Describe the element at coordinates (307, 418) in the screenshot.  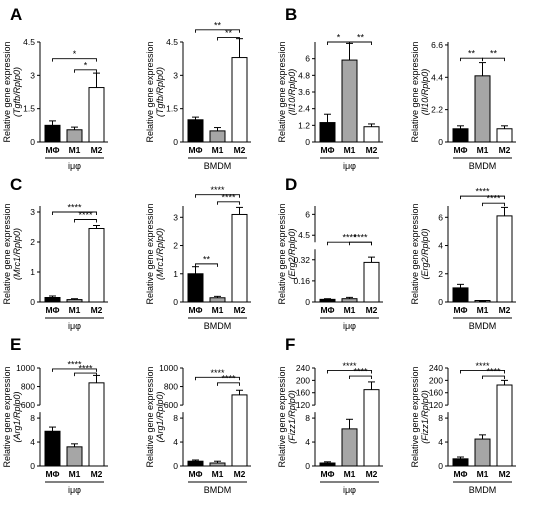
I see `y-tick-label: 8` at that location.